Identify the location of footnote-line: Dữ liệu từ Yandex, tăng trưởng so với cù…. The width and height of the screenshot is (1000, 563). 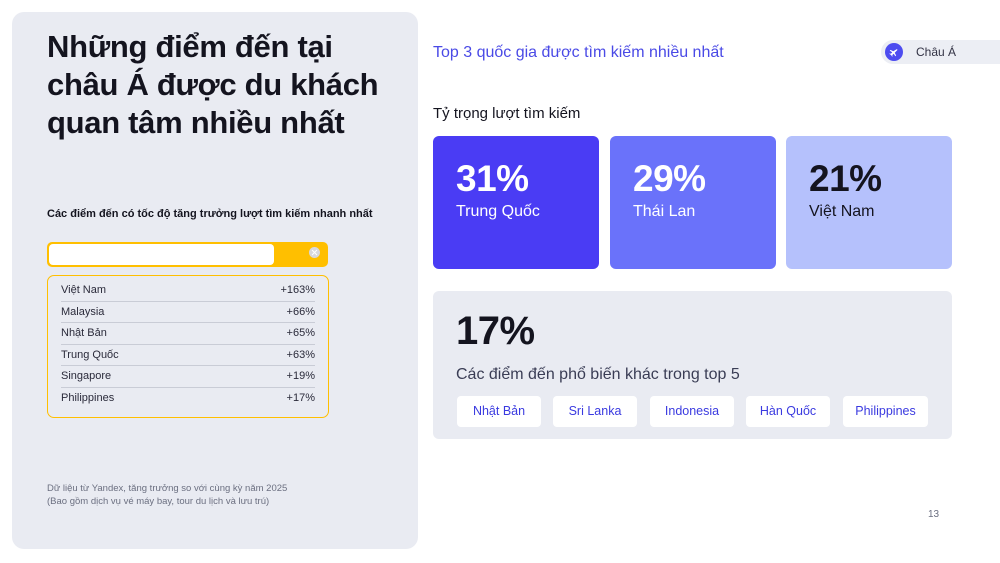
(167, 488).